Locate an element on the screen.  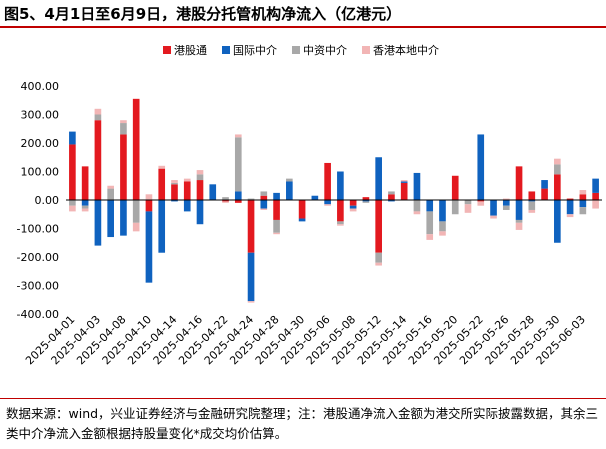
legend-label: 国际中介 is located at coordinates (255, 50).